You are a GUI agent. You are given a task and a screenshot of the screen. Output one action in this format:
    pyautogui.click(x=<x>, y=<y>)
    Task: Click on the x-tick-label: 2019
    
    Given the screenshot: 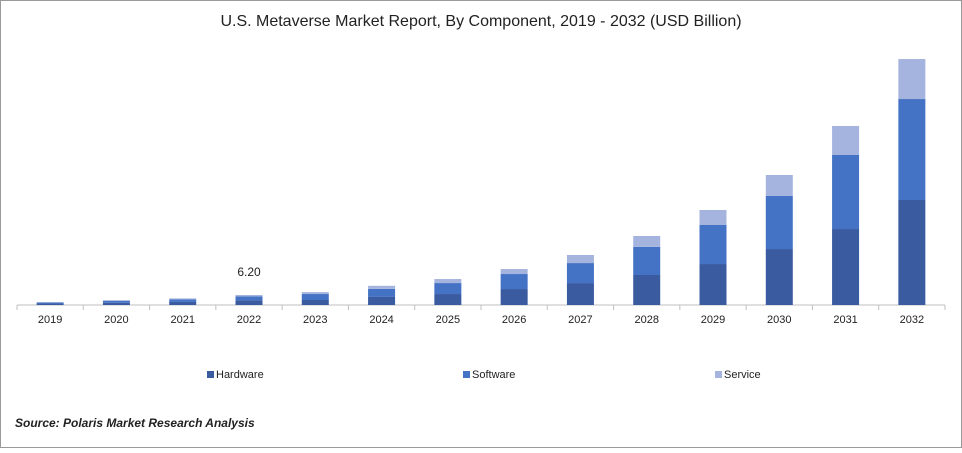 What is the action you would take?
    pyautogui.click(x=50, y=320)
    